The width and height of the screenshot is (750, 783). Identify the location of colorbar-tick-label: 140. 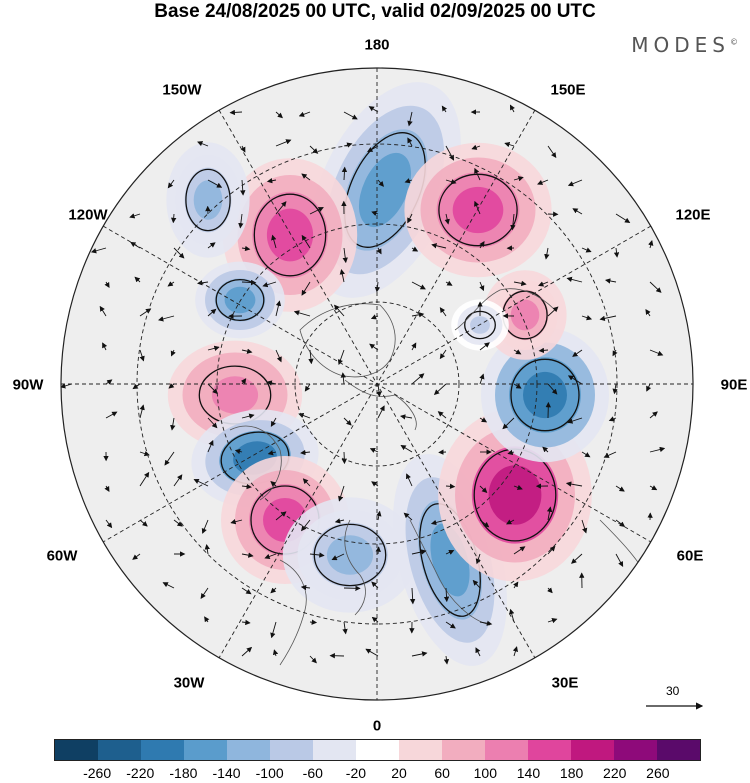
(528, 773).